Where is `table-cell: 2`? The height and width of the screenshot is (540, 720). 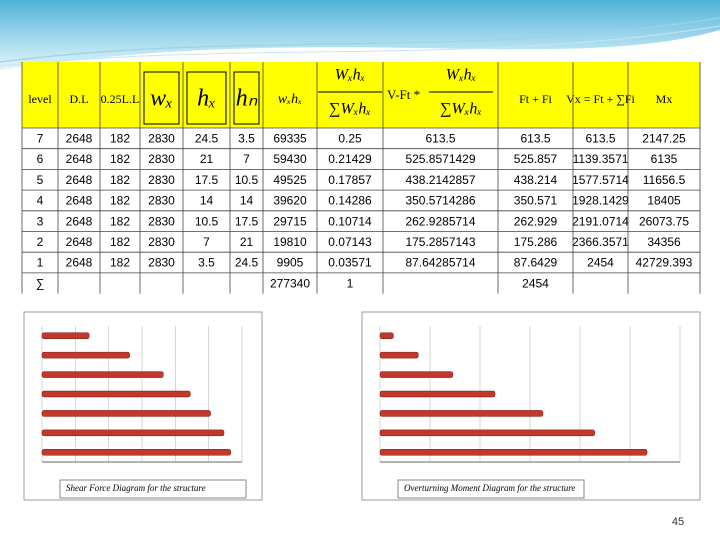
table-cell: 2 is located at coordinates (40, 242).